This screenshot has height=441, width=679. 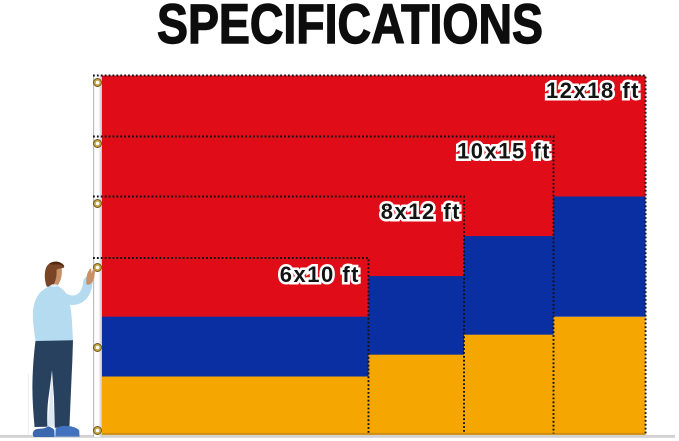 I want to click on svg-text: 6x10 ft, so click(x=320, y=274).